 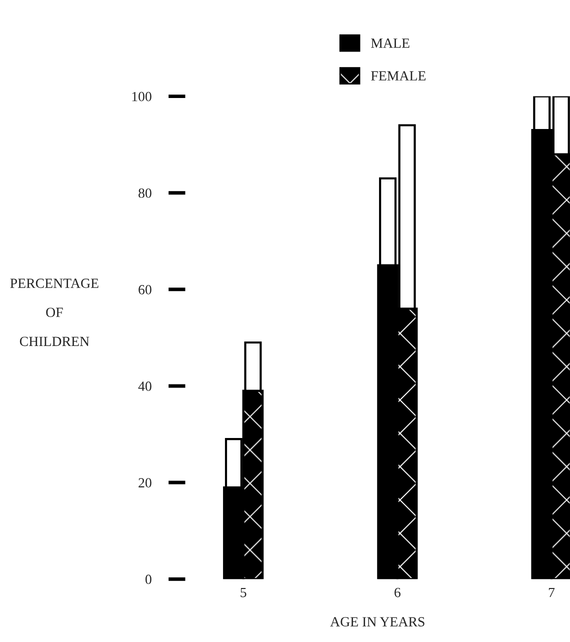 I want to click on y-tick-label: 80, so click(x=145, y=193).